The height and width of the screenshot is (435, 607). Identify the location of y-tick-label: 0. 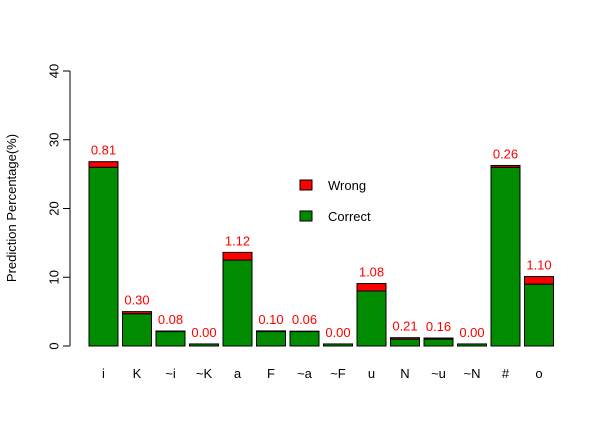
(54, 345).